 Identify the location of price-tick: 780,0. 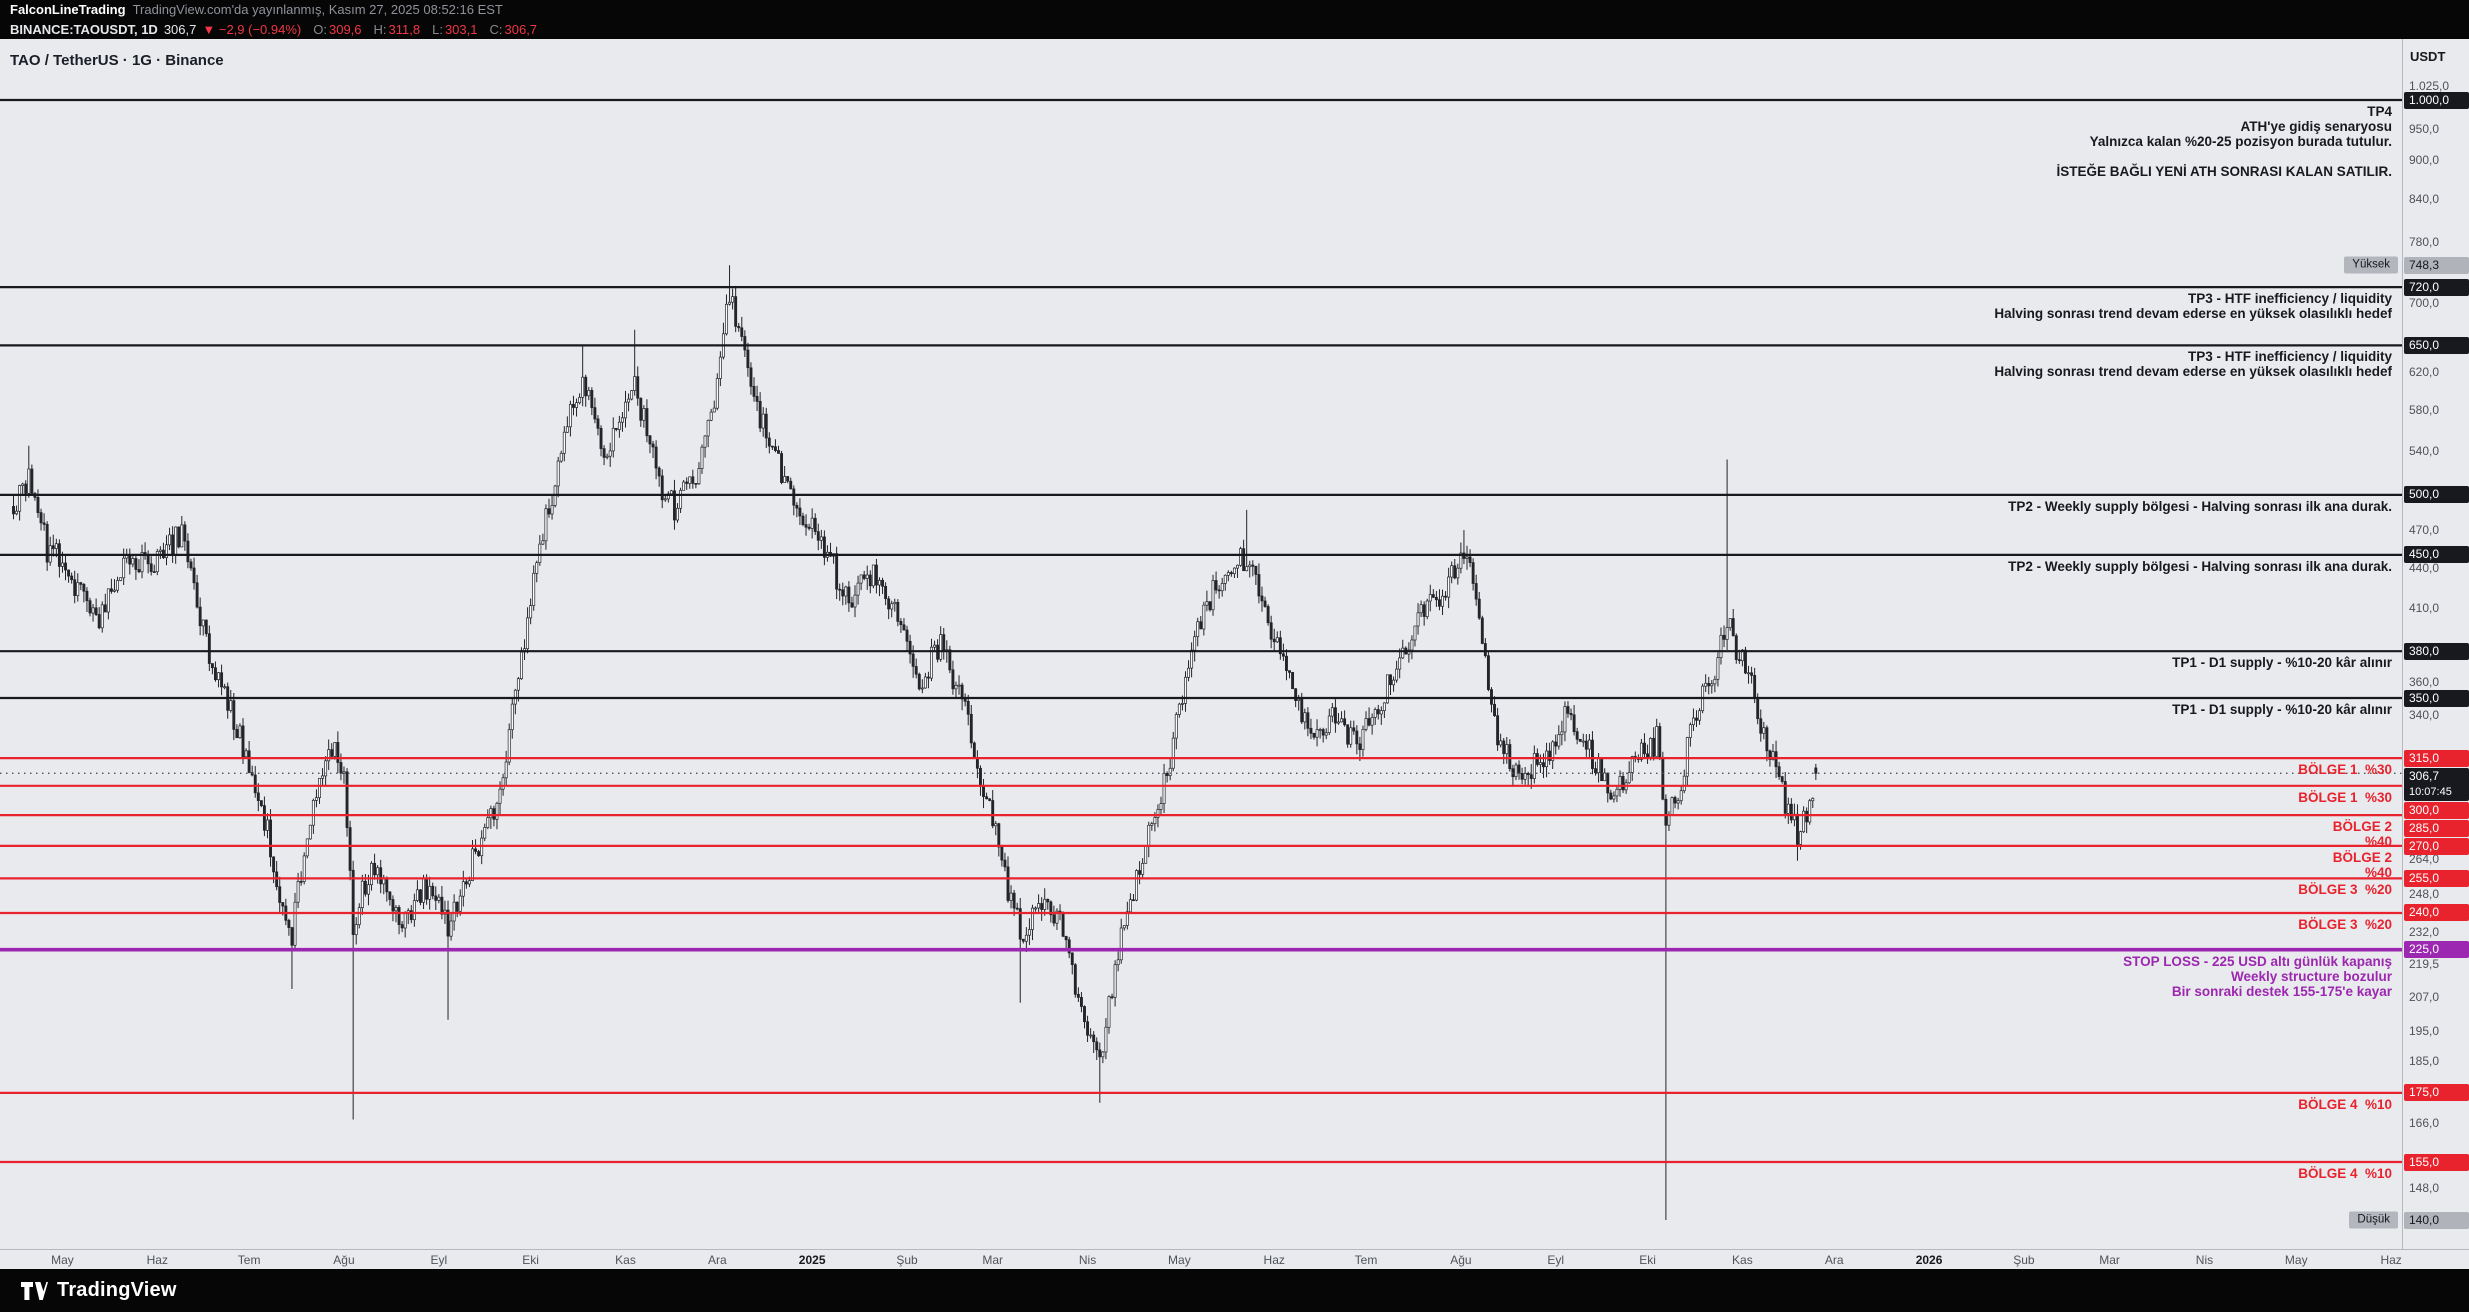
(2424, 241).